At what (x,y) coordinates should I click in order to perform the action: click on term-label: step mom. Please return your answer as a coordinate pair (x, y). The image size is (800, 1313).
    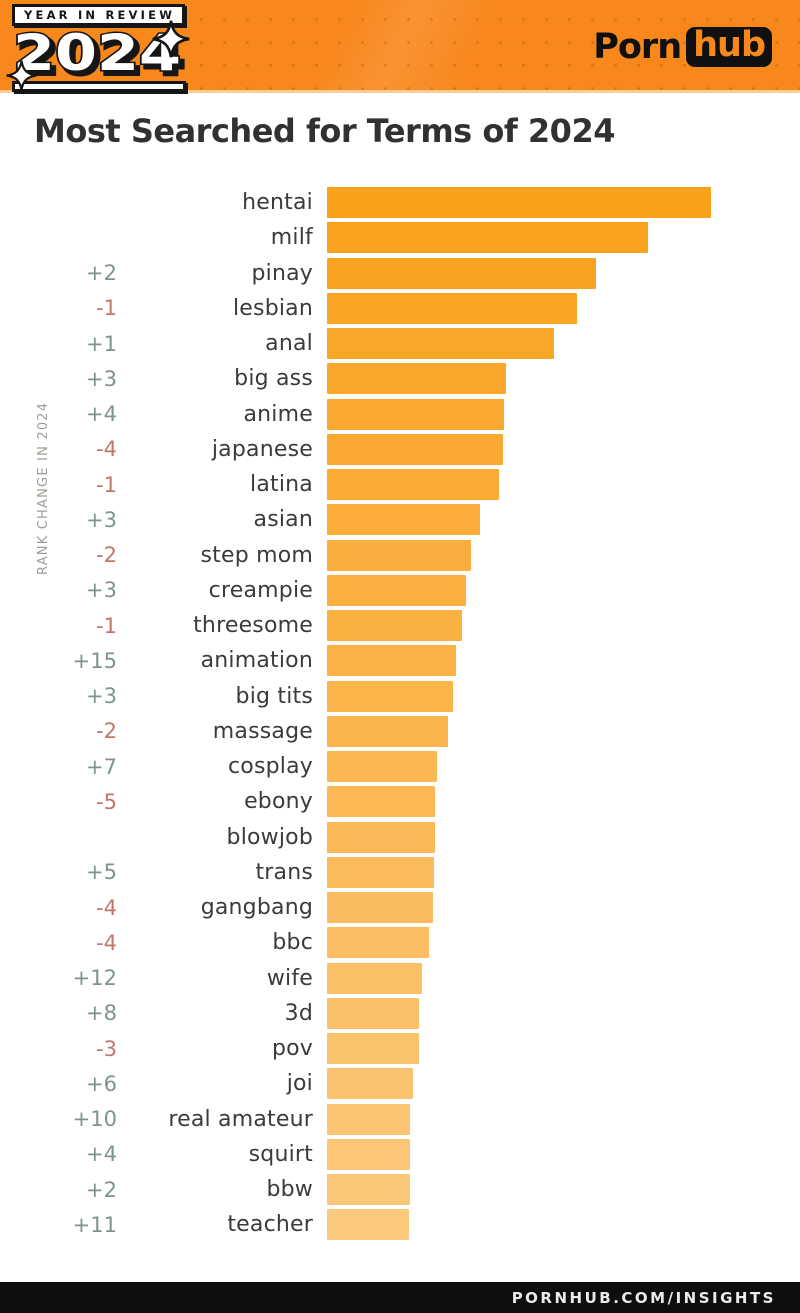
    Looking at the image, I should click on (256, 555).